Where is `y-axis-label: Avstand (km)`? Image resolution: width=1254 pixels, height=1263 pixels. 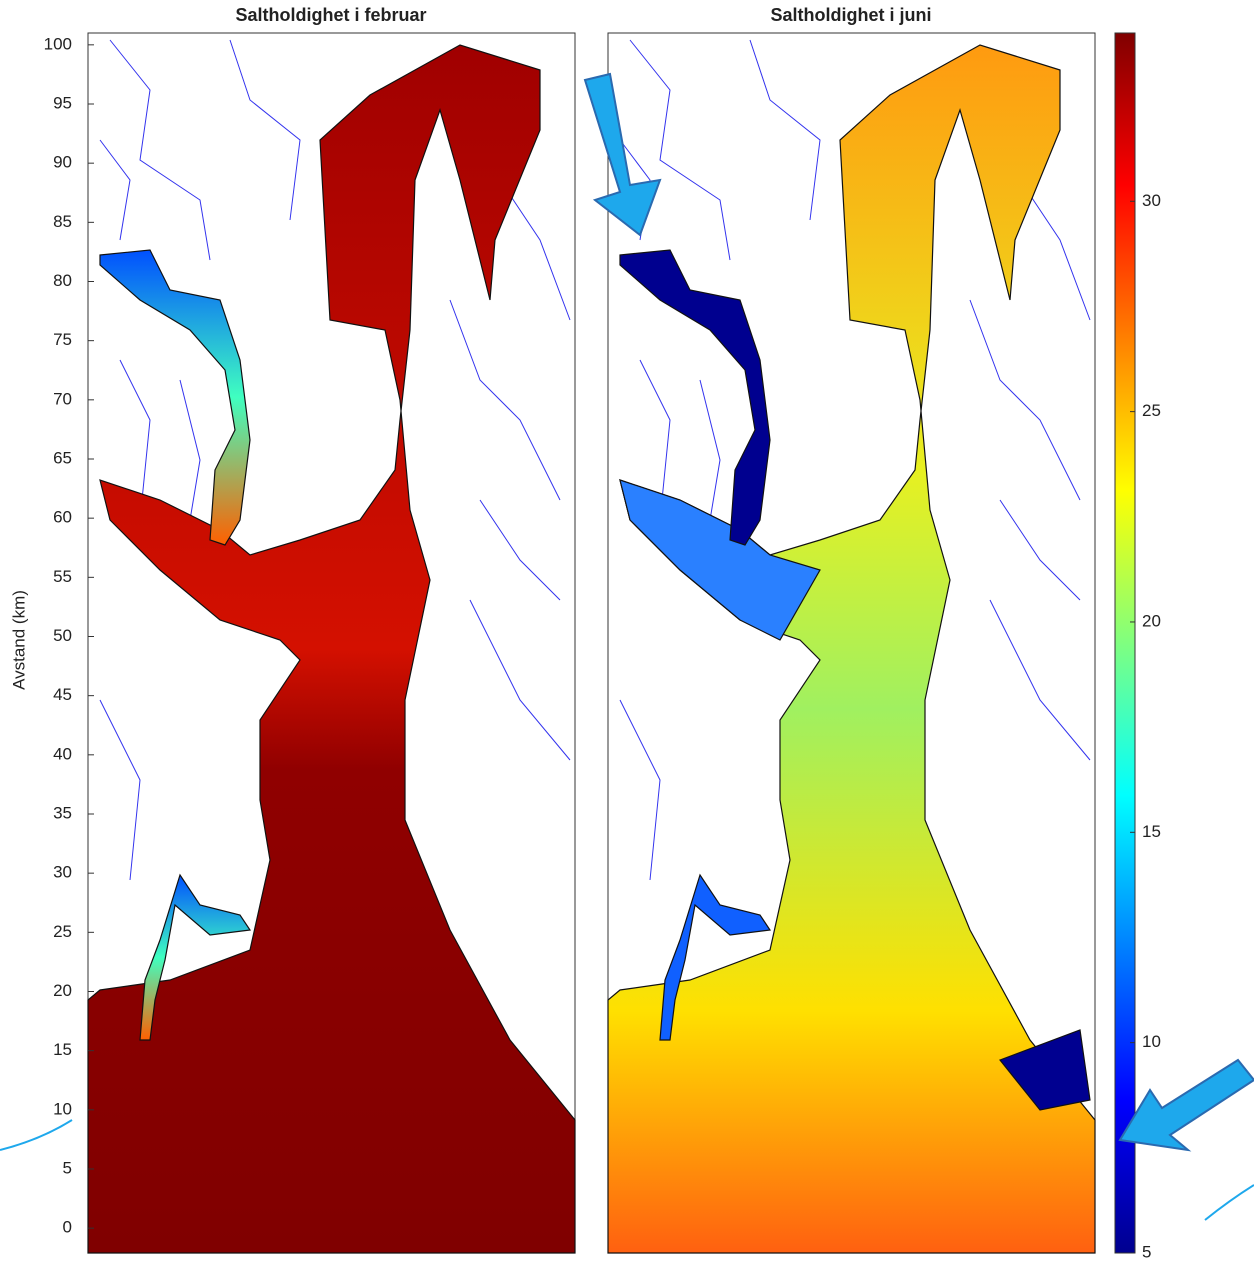 y-axis-label: Avstand (km) is located at coordinates (18, 640).